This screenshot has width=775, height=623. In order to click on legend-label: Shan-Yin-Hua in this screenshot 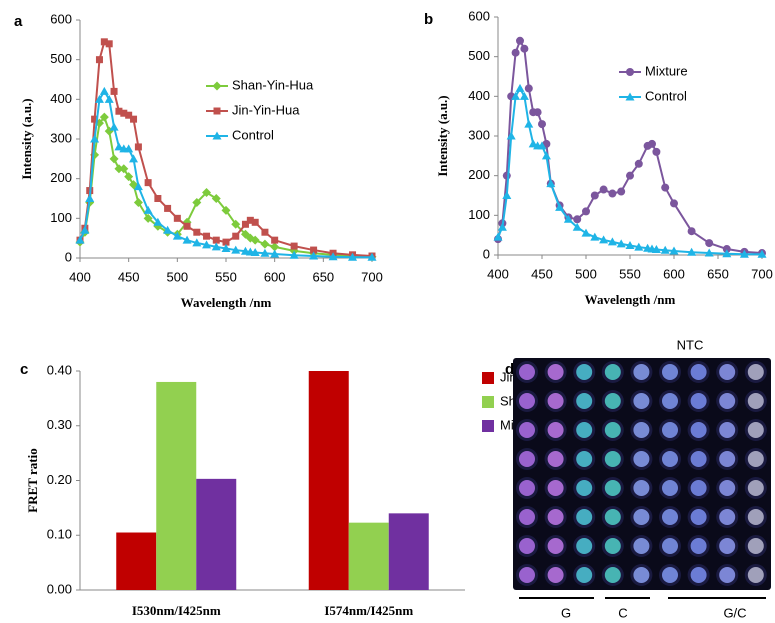, I will do `click(273, 84)`.